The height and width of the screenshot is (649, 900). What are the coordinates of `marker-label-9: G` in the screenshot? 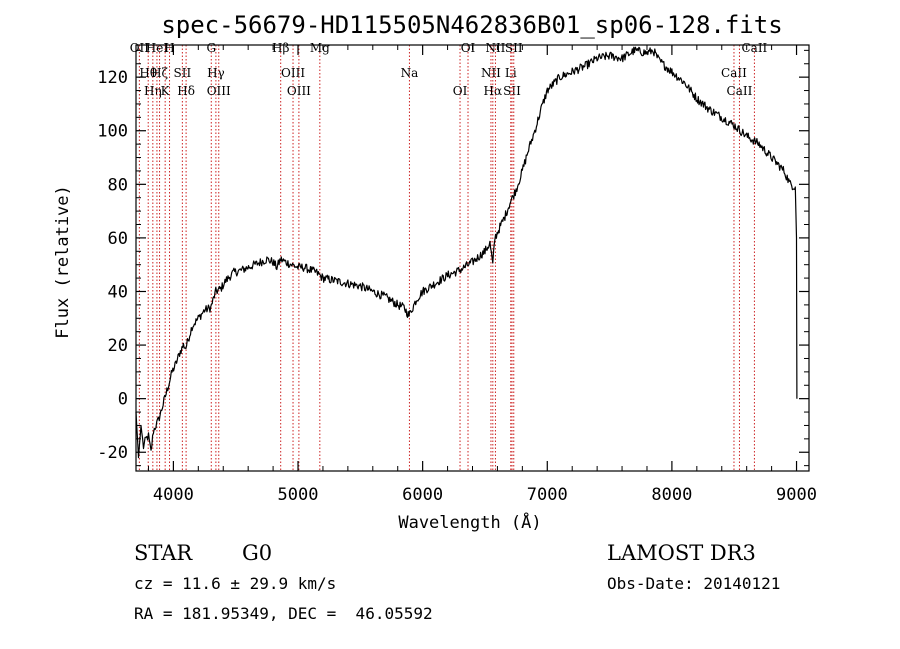 It's located at (211, 48).